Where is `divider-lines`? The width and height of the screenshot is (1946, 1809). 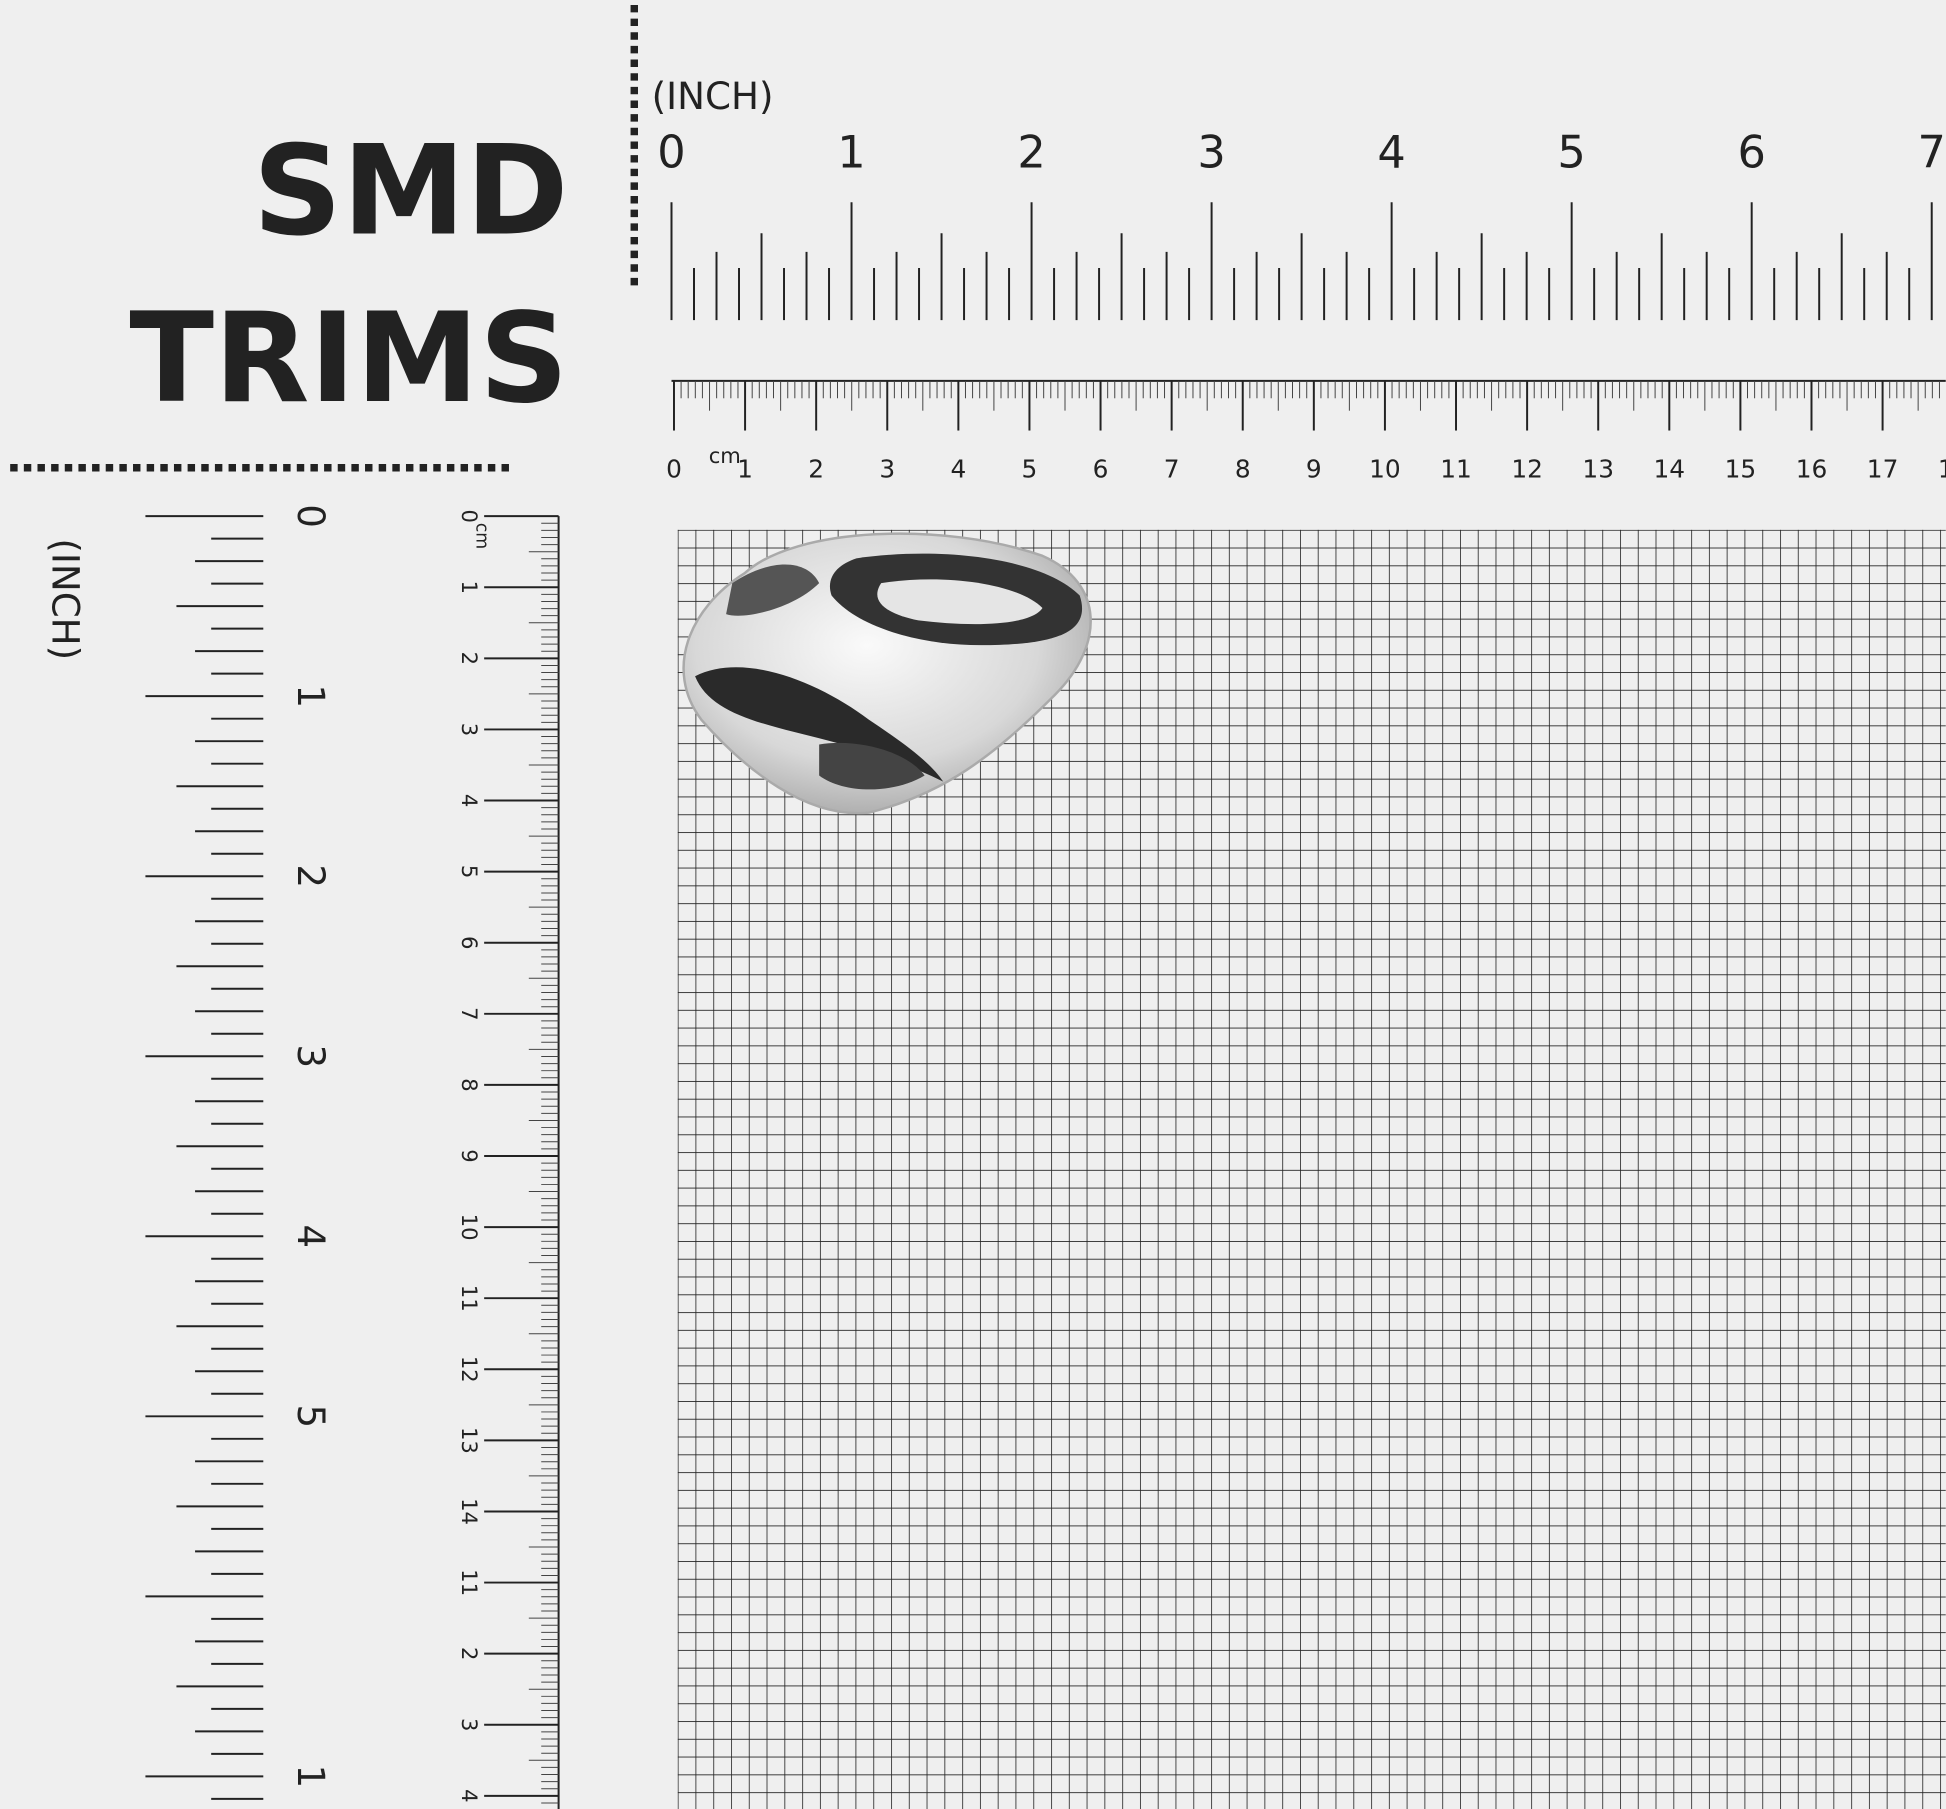 divider-lines is located at coordinates (324, 238).